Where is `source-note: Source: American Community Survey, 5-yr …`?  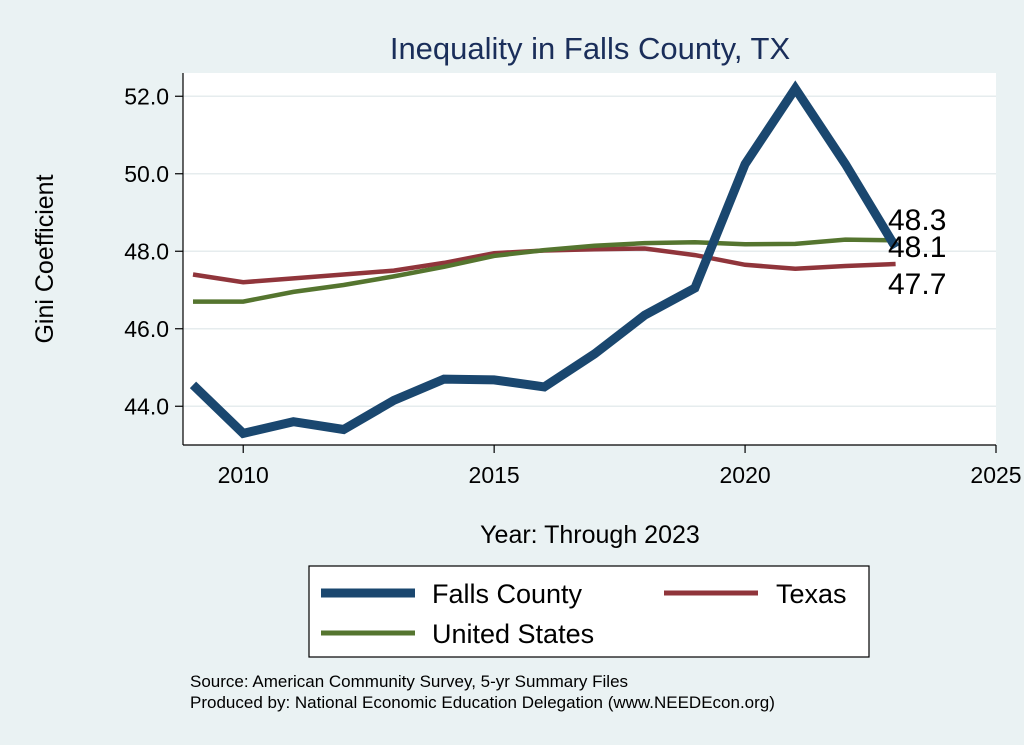
source-note: Source: American Community Survey, 5-yr … is located at coordinates (409, 681).